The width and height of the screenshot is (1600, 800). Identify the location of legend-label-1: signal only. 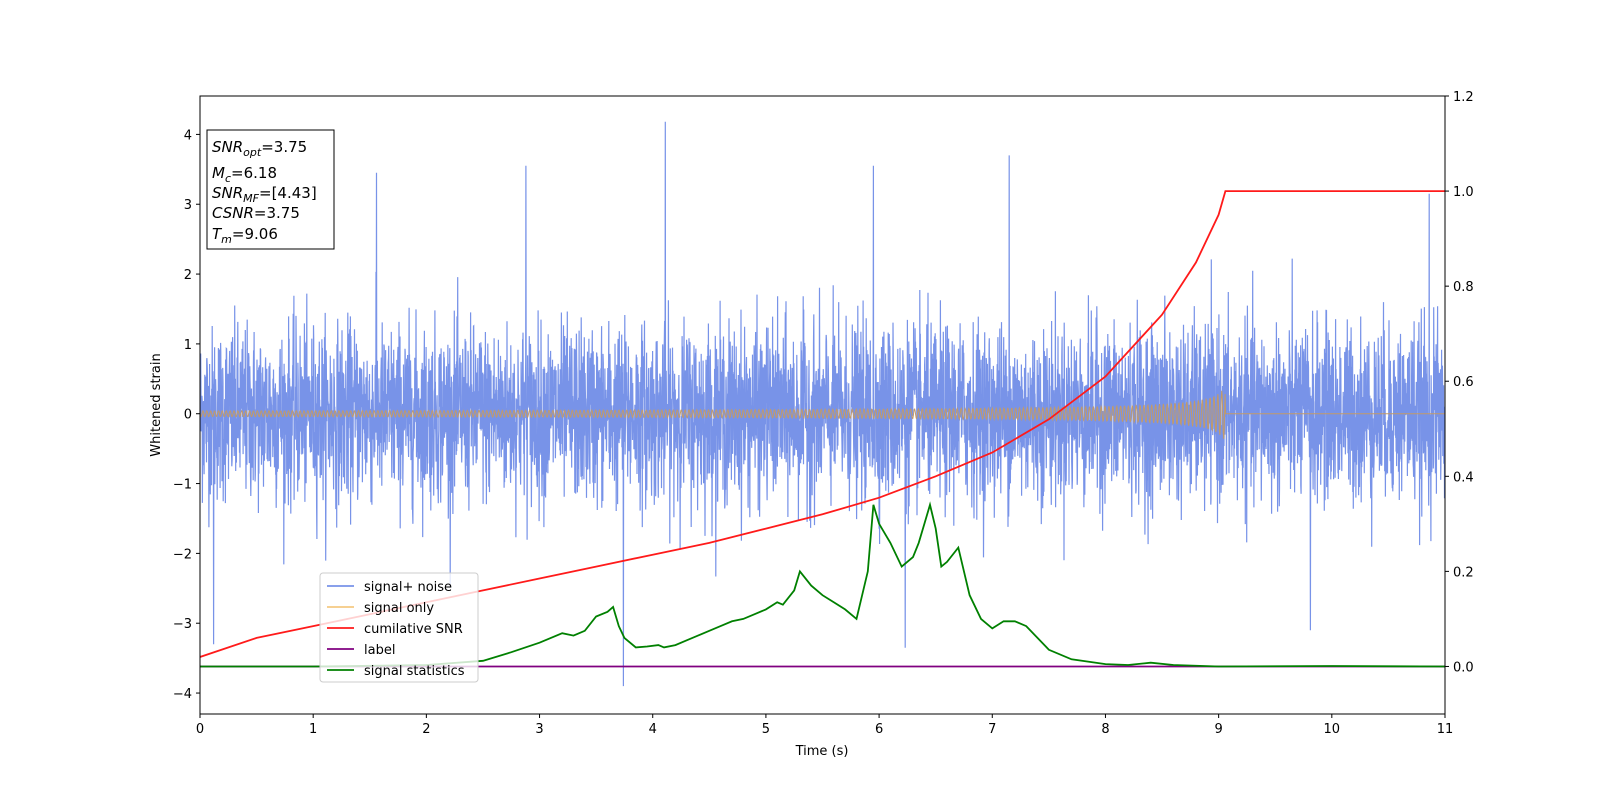
(399, 608).